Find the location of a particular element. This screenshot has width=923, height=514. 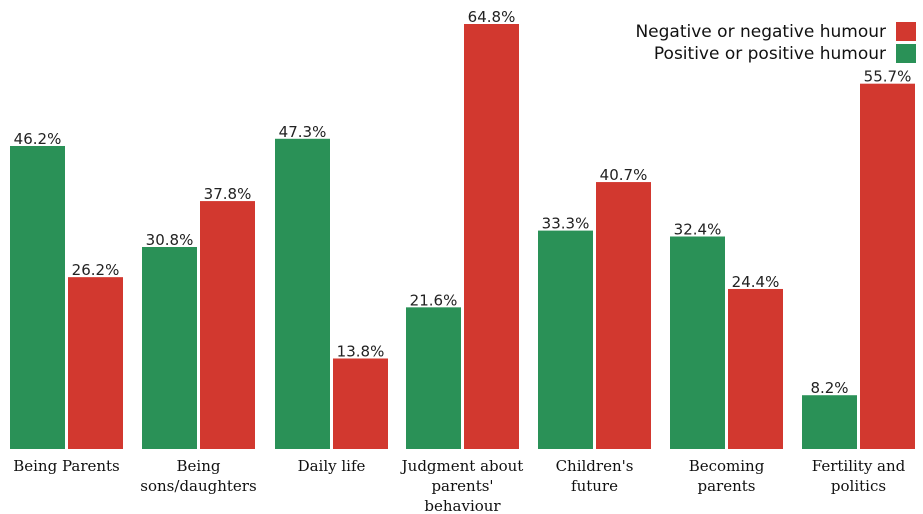

category-label-line: Fertility and is located at coordinates (859, 466).